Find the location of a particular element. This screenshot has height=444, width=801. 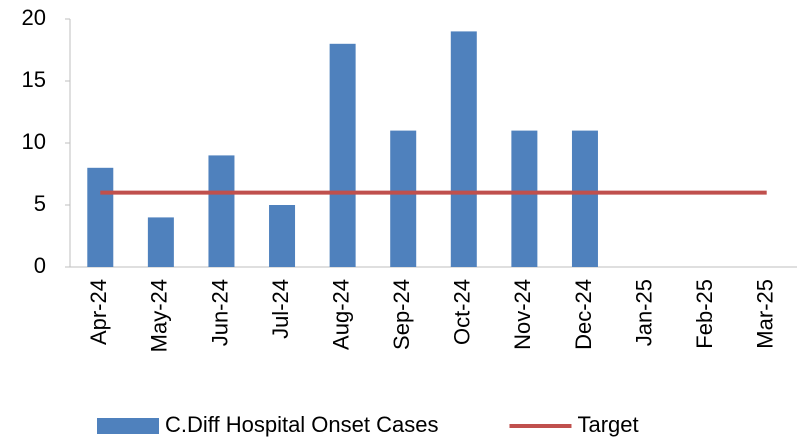

x-tick-label: Jul-24 is located at coordinates (280, 309).